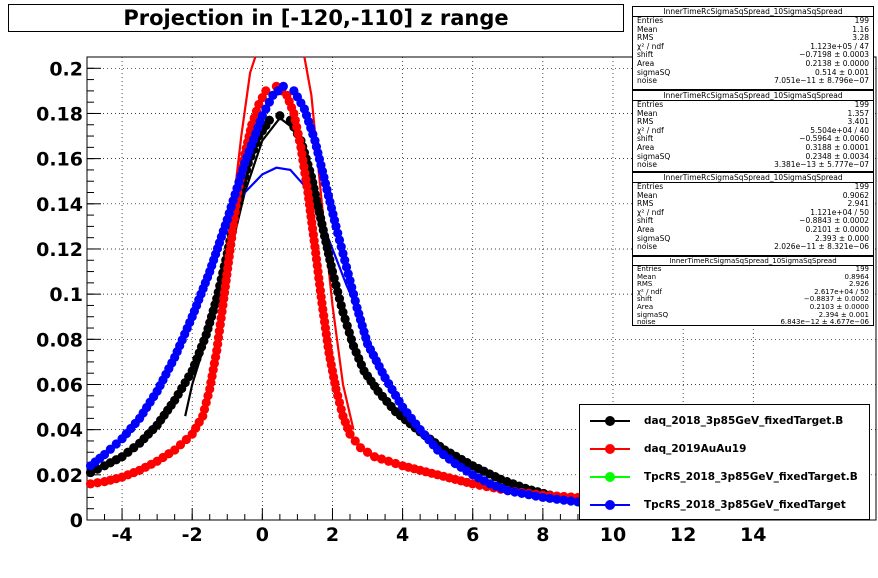 The height and width of the screenshot is (578, 878). I want to click on legend-entry: TpcRS_2018_3p85GeV_fixedTarget.B, so click(728, 477).